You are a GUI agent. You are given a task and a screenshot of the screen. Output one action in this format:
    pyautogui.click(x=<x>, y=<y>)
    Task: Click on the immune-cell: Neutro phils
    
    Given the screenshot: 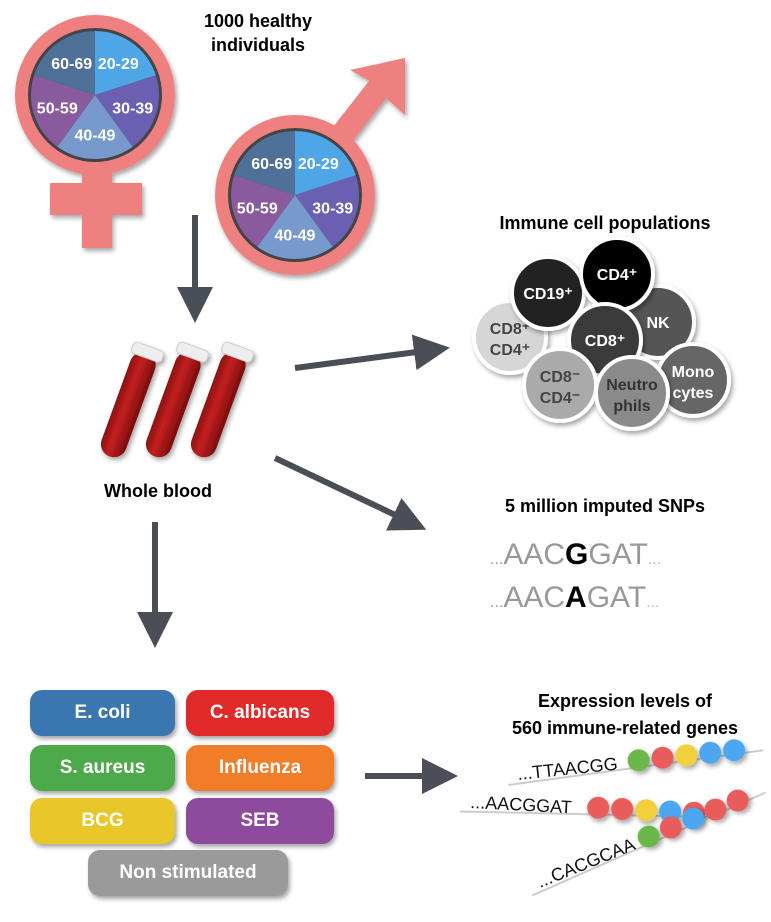 What is the action you would take?
    pyautogui.click(x=632, y=393)
    